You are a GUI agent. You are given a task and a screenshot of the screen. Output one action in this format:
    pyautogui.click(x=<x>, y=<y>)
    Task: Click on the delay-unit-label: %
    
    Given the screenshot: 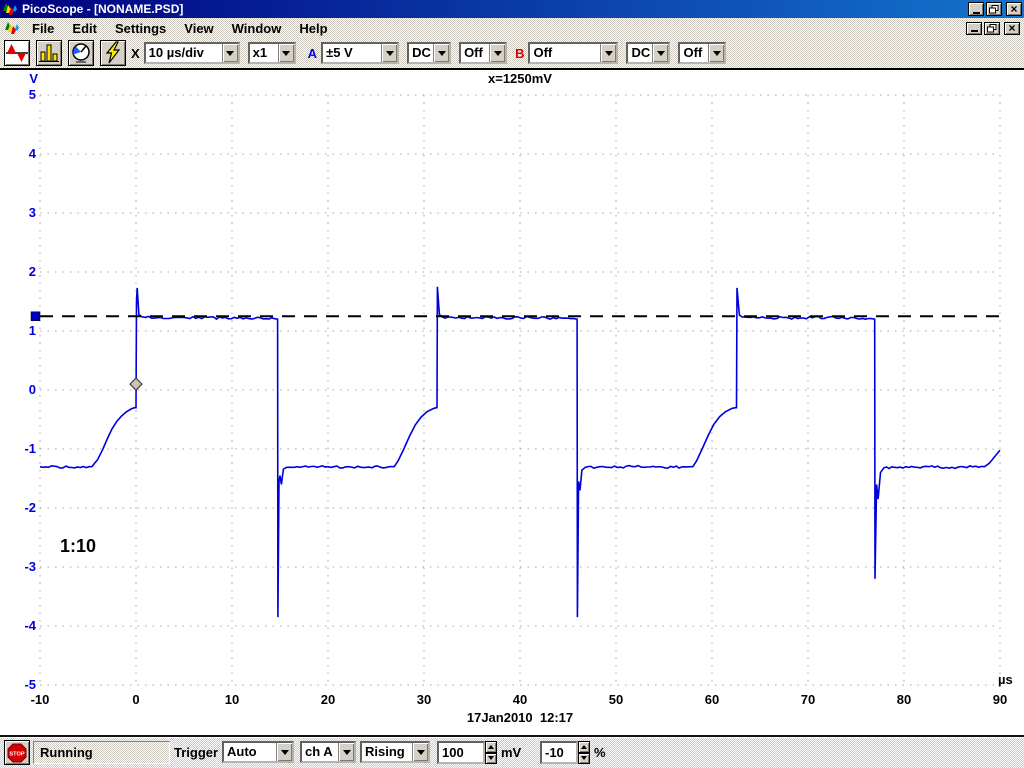 What is the action you would take?
    pyautogui.click(x=600, y=752)
    